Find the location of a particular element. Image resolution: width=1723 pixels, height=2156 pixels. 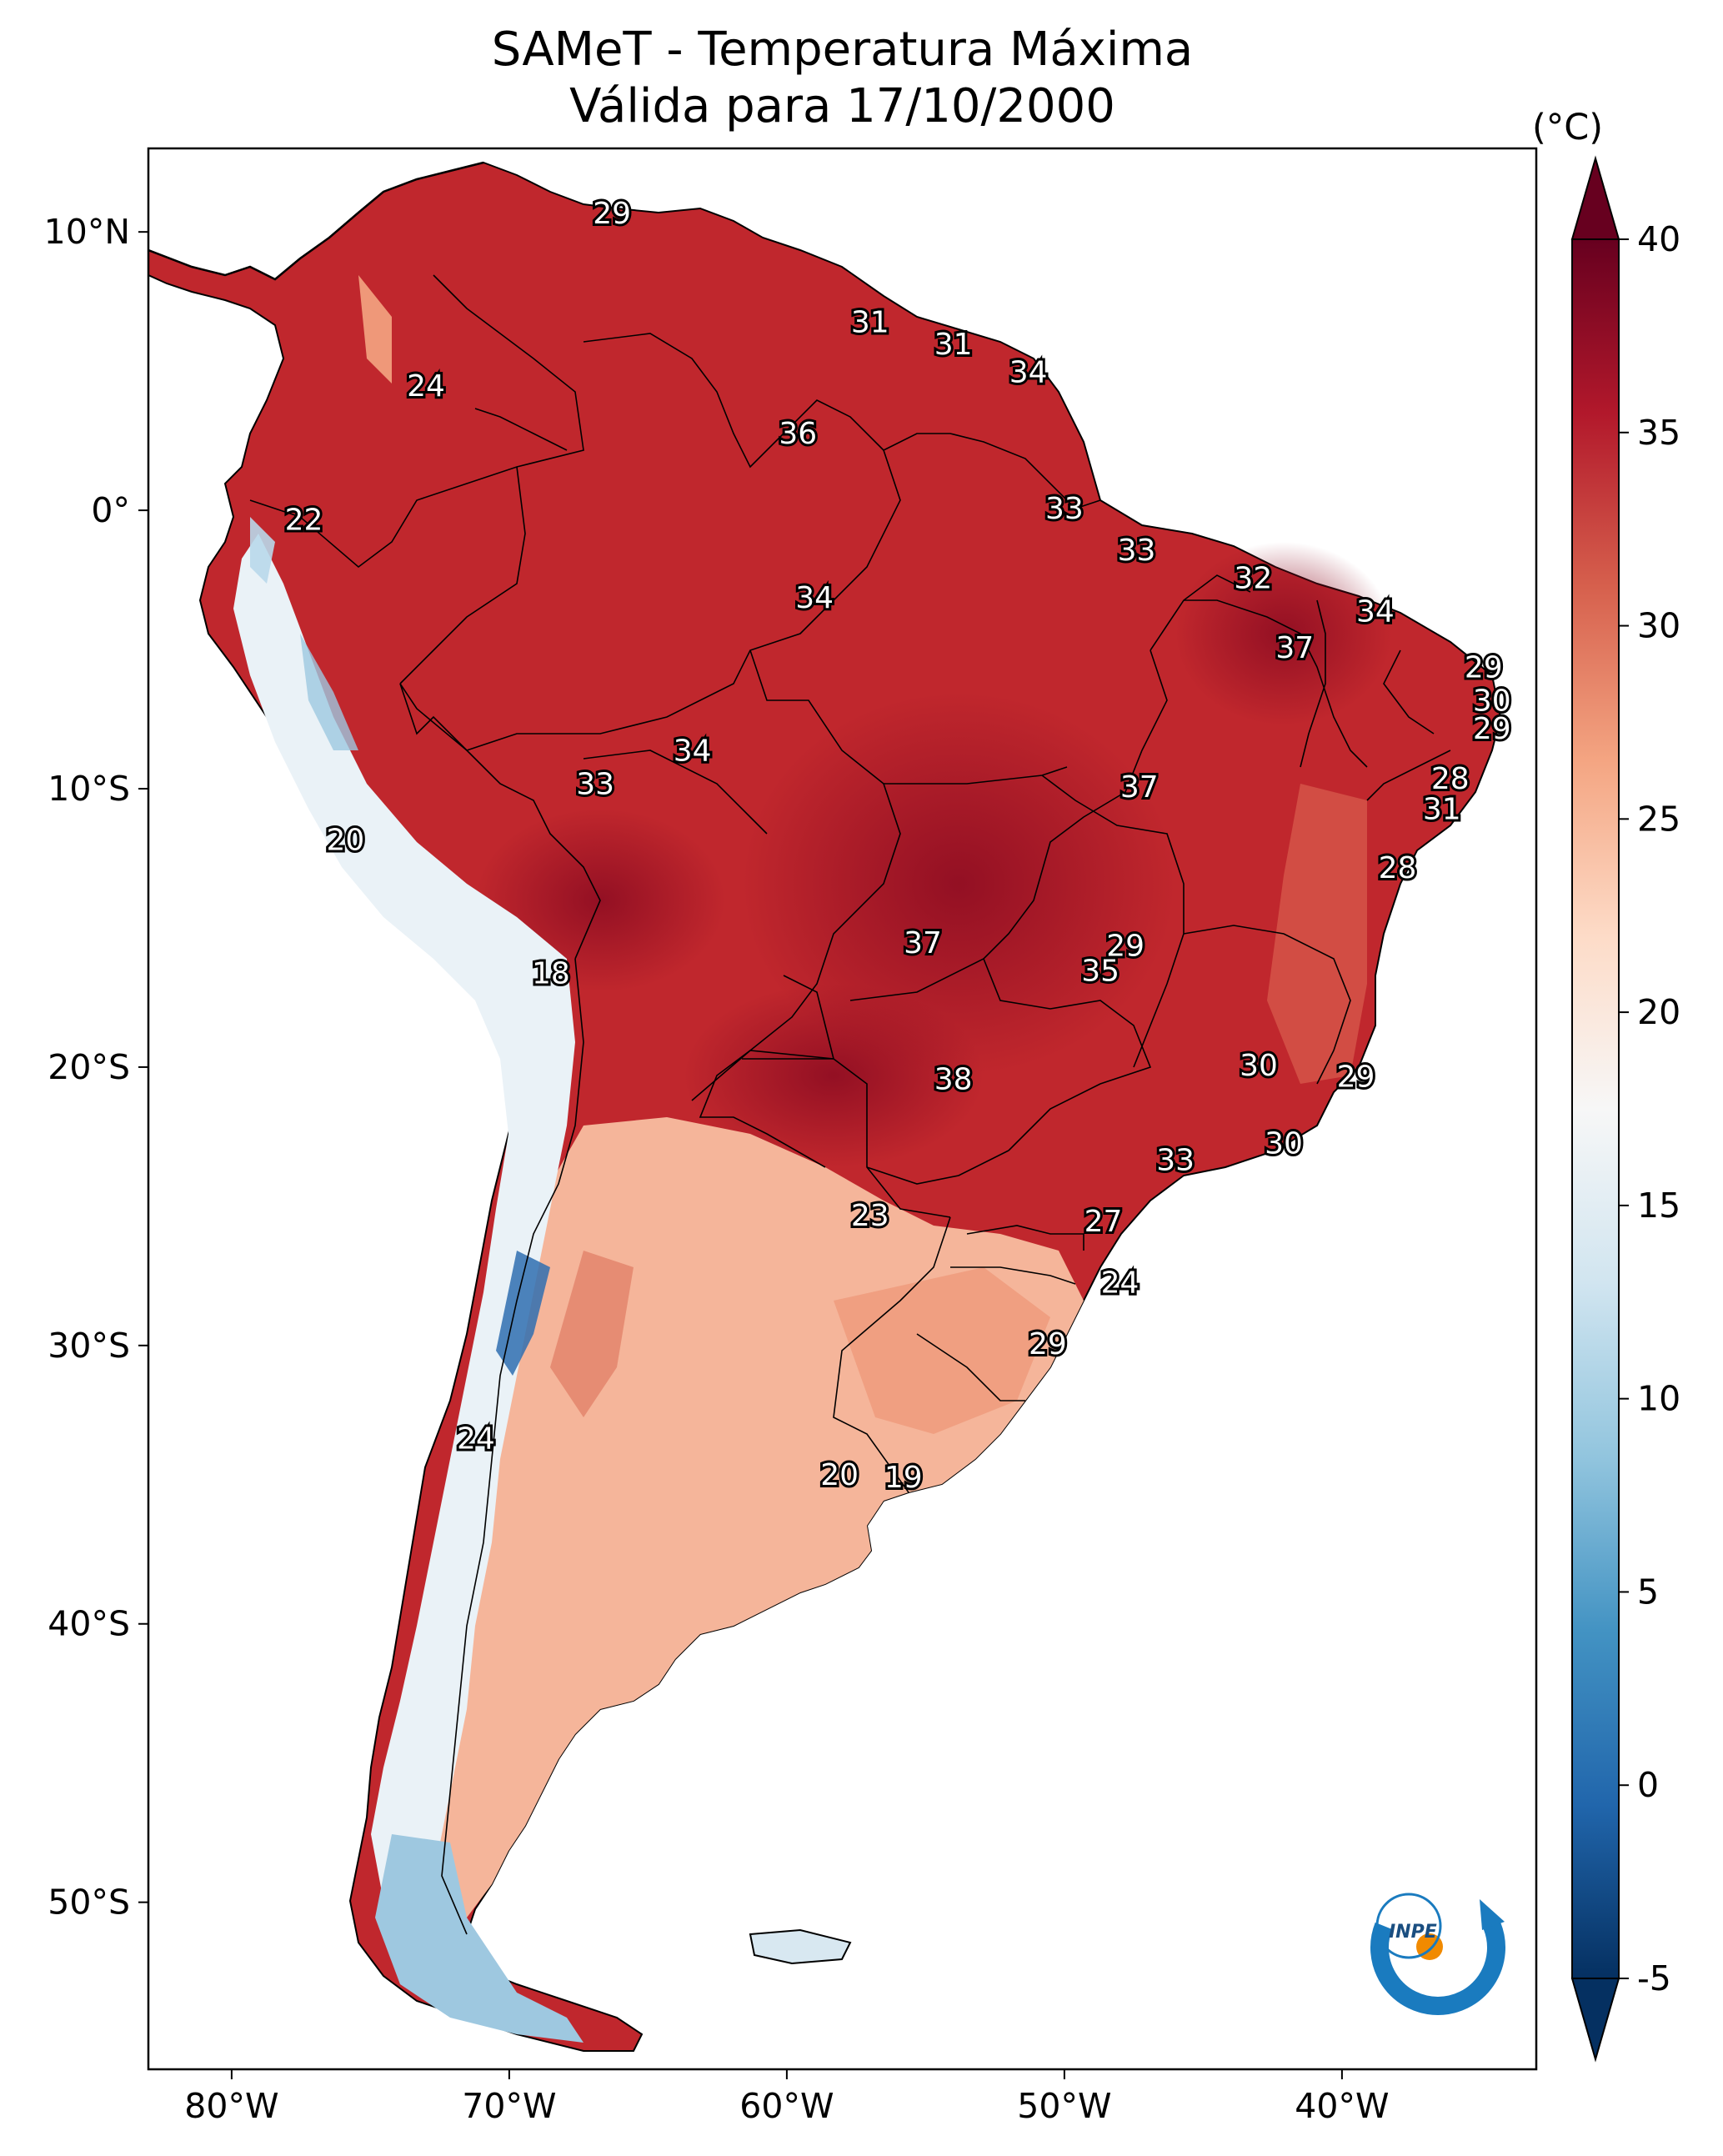

map-title-line-2: Válida para 17/10/2000 is located at coordinates (842, 106).